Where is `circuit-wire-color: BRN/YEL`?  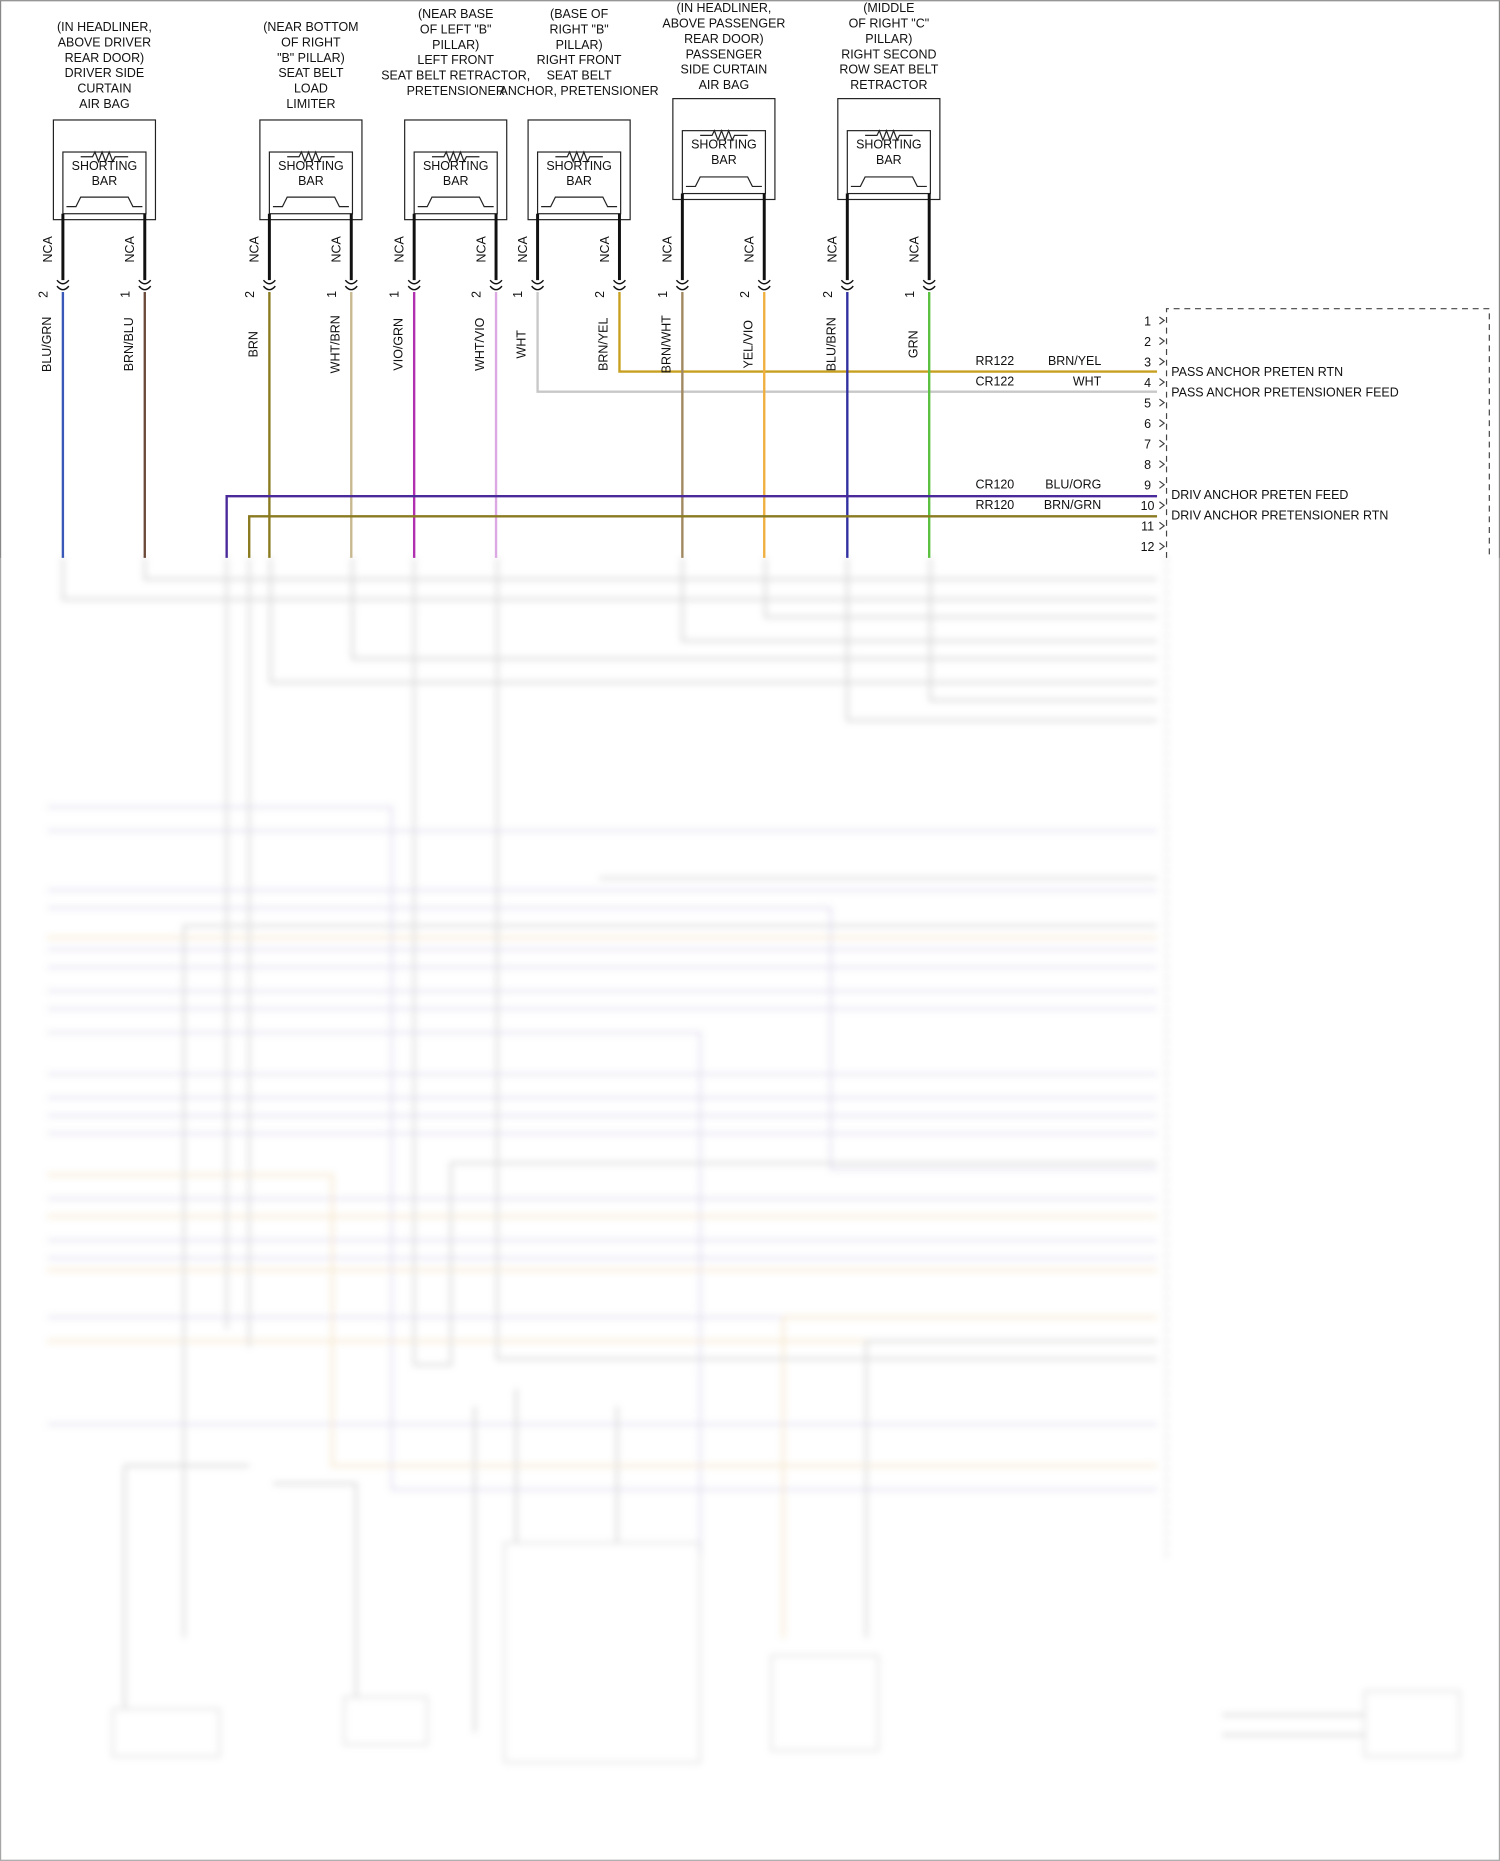
circuit-wire-color: BRN/YEL is located at coordinates (1074, 361).